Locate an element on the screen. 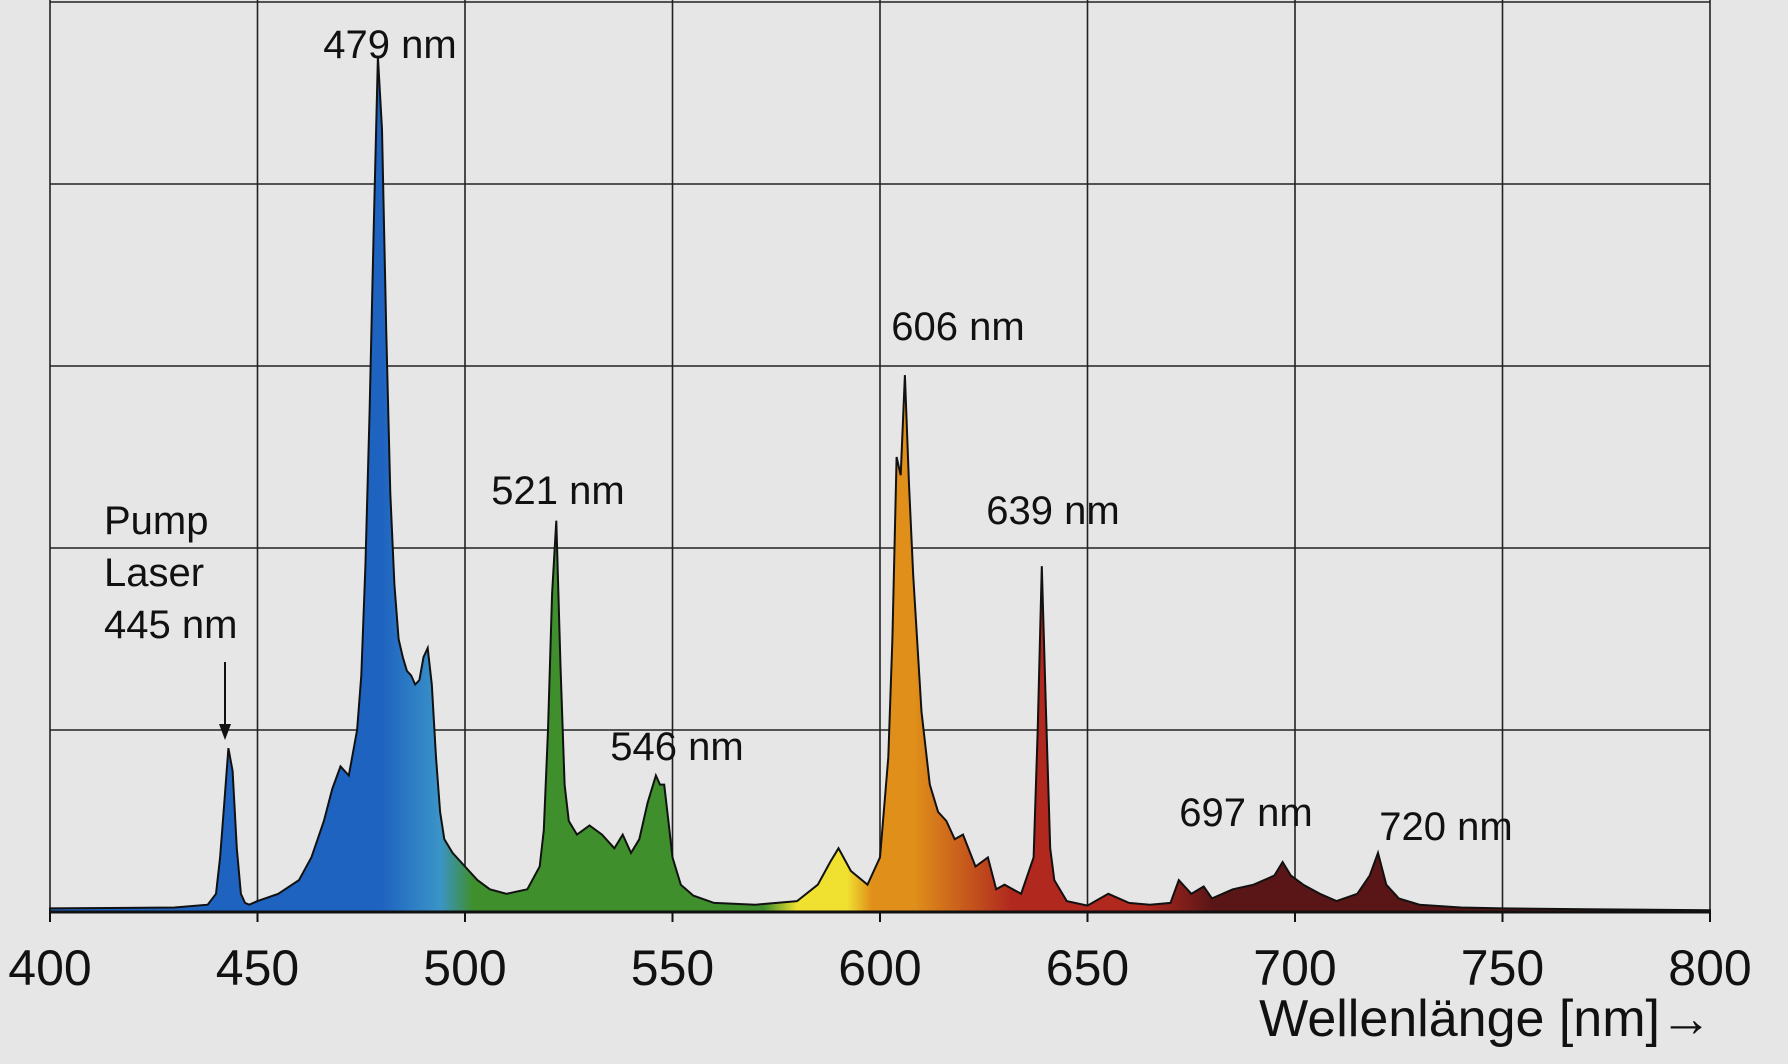 The image size is (1788, 1064). x-tick-label: 550 is located at coordinates (672, 968).